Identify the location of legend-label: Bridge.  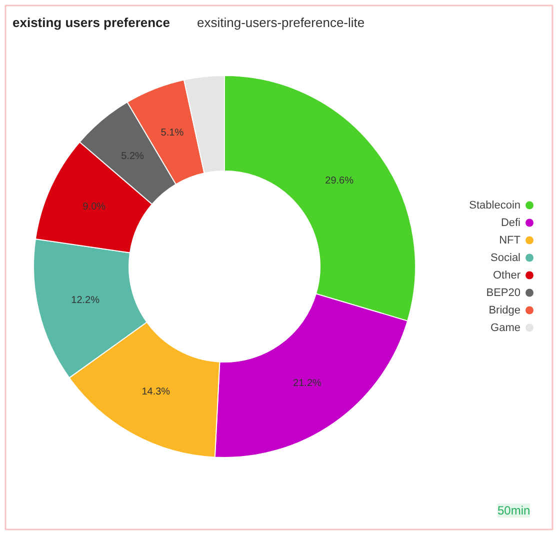
(504, 310).